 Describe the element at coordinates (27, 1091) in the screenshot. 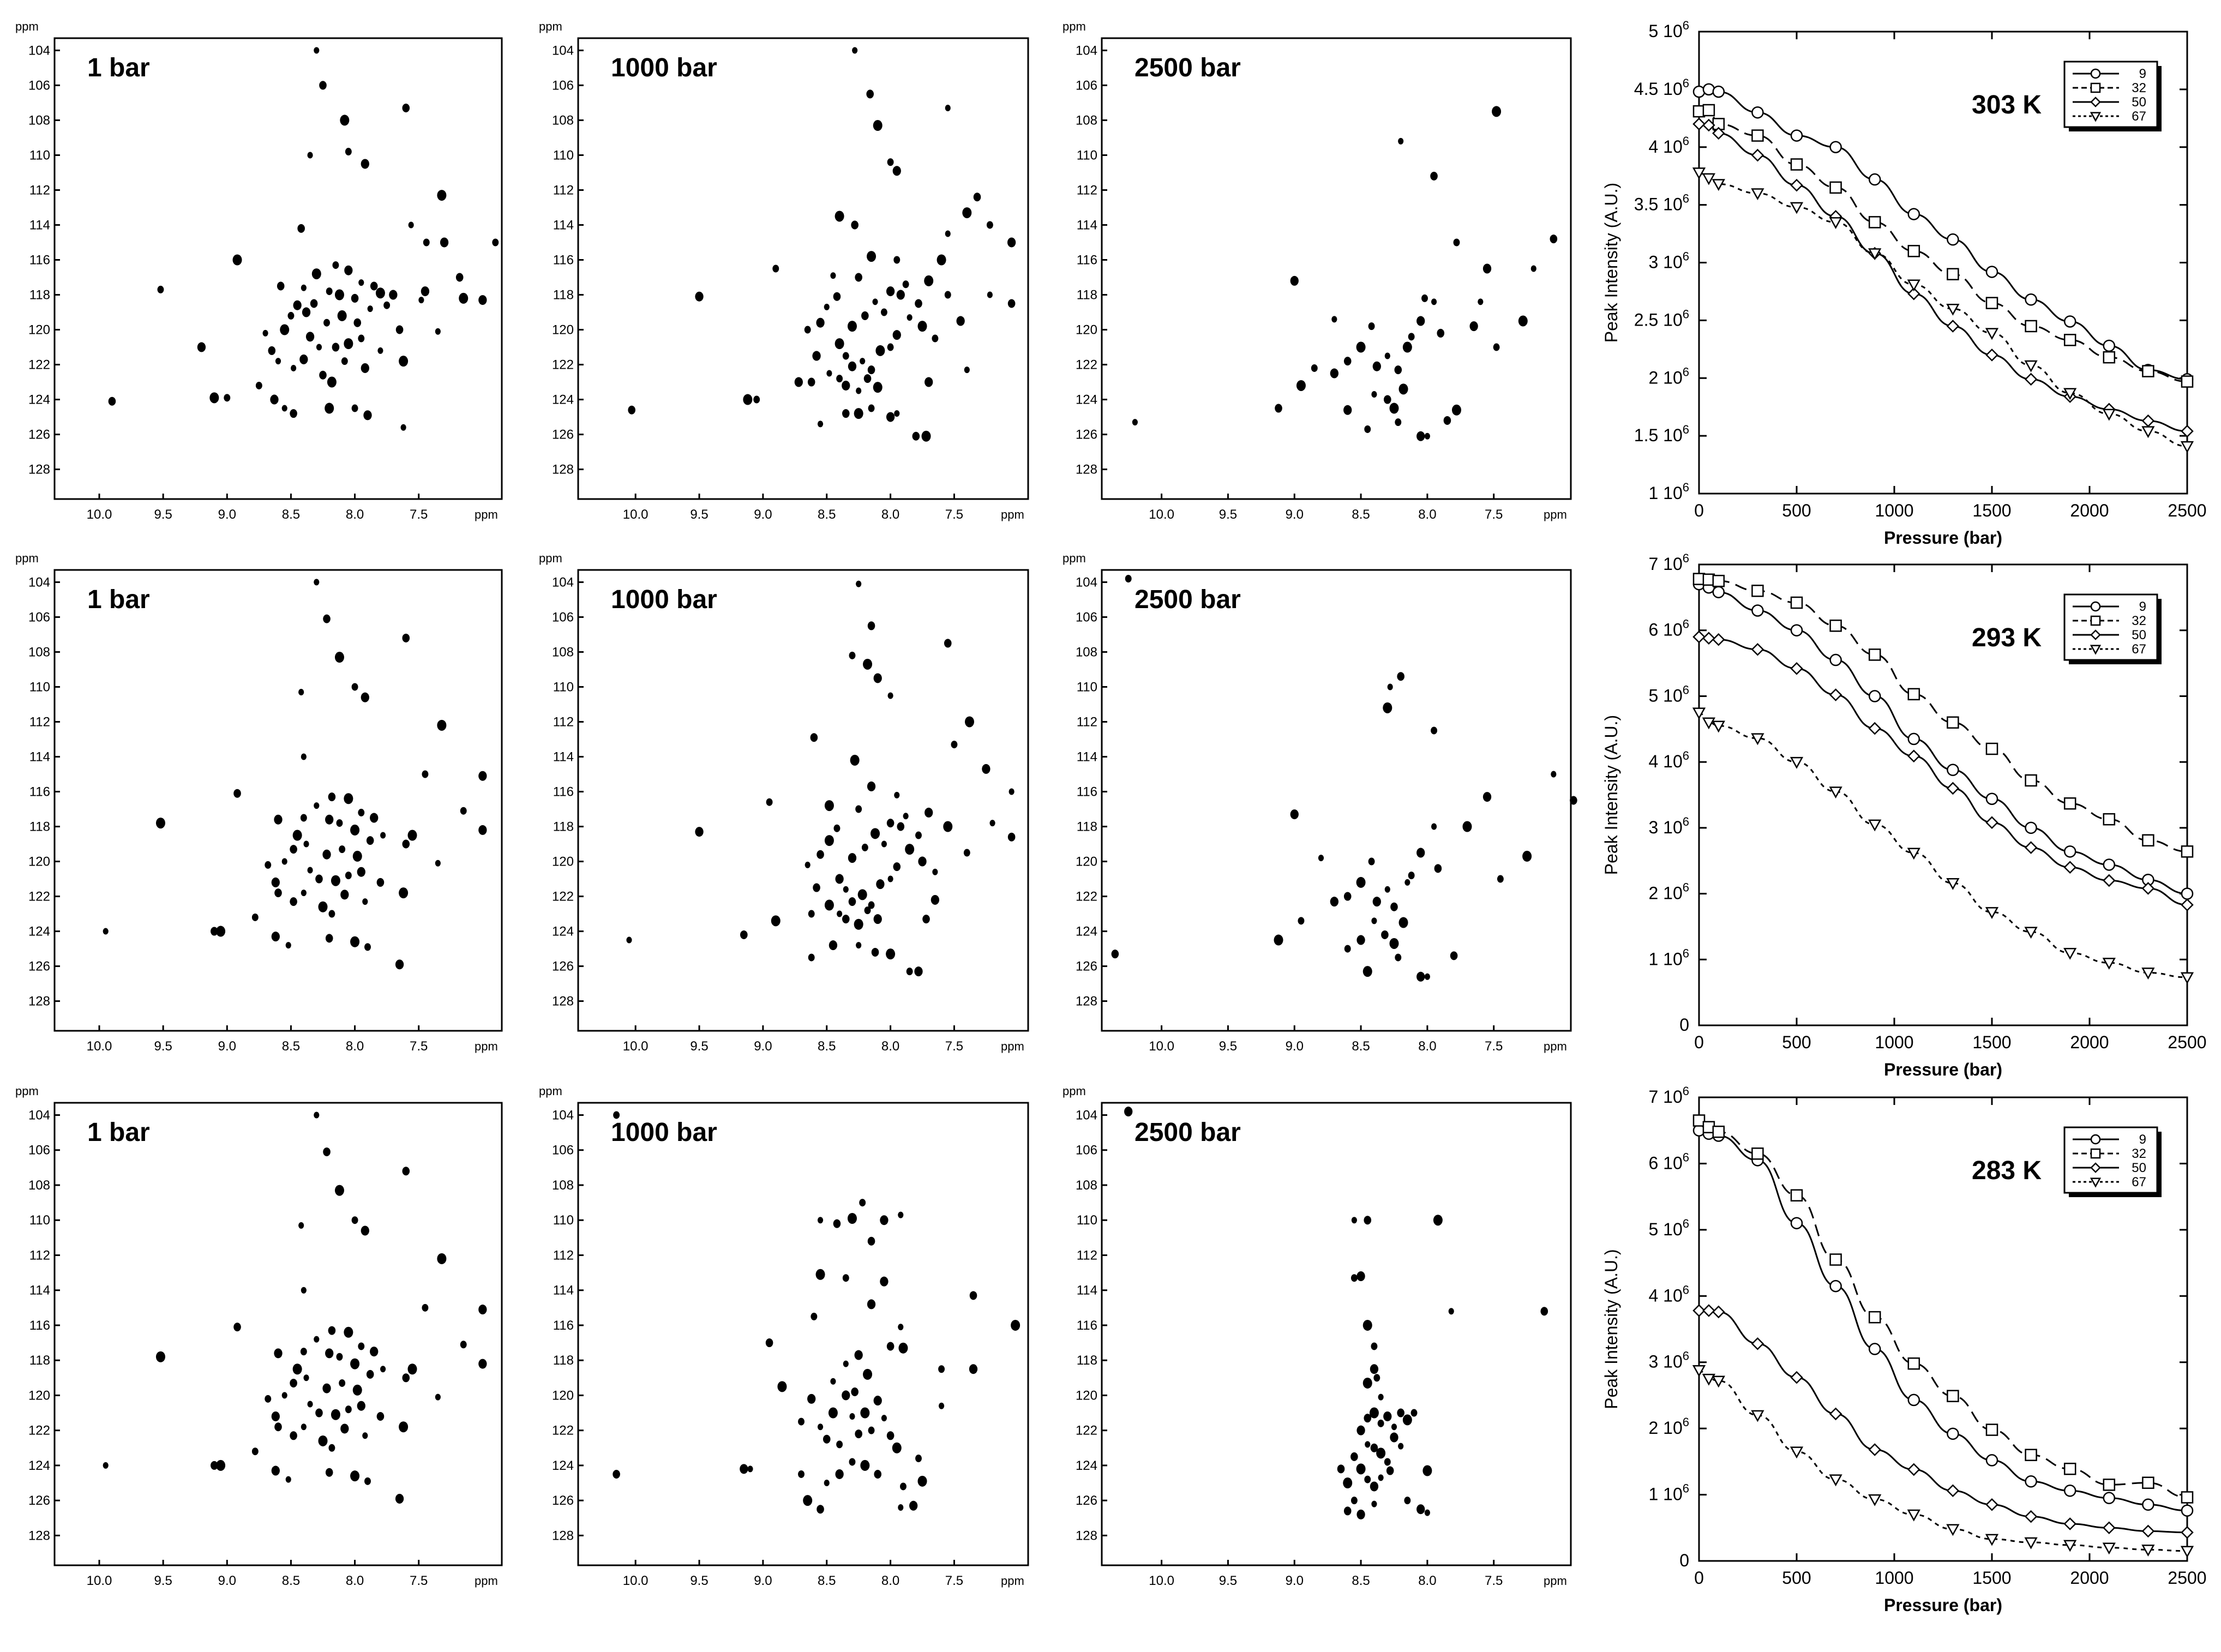

I see `y-axis-label: ppm` at that location.